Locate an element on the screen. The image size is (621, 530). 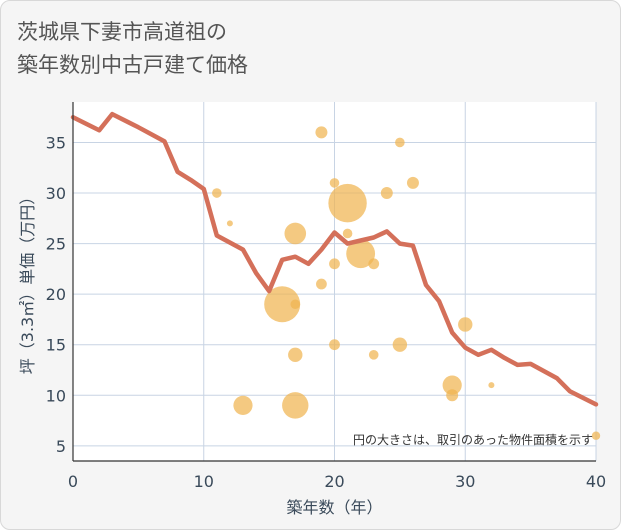
y-tick-label: 30 is located at coordinates (56, 193).